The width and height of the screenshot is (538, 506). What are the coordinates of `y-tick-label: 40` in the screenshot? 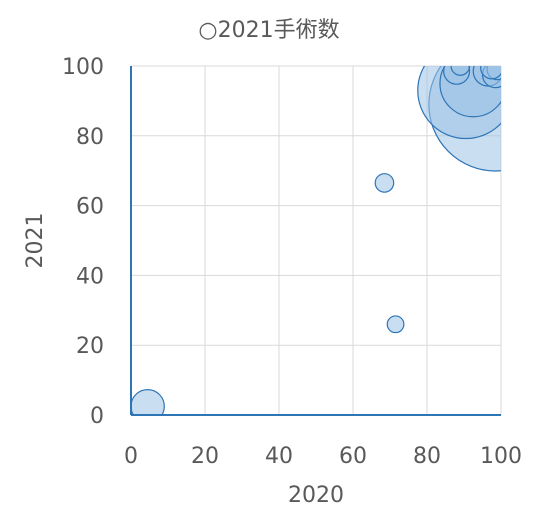 It's located at (90, 276).